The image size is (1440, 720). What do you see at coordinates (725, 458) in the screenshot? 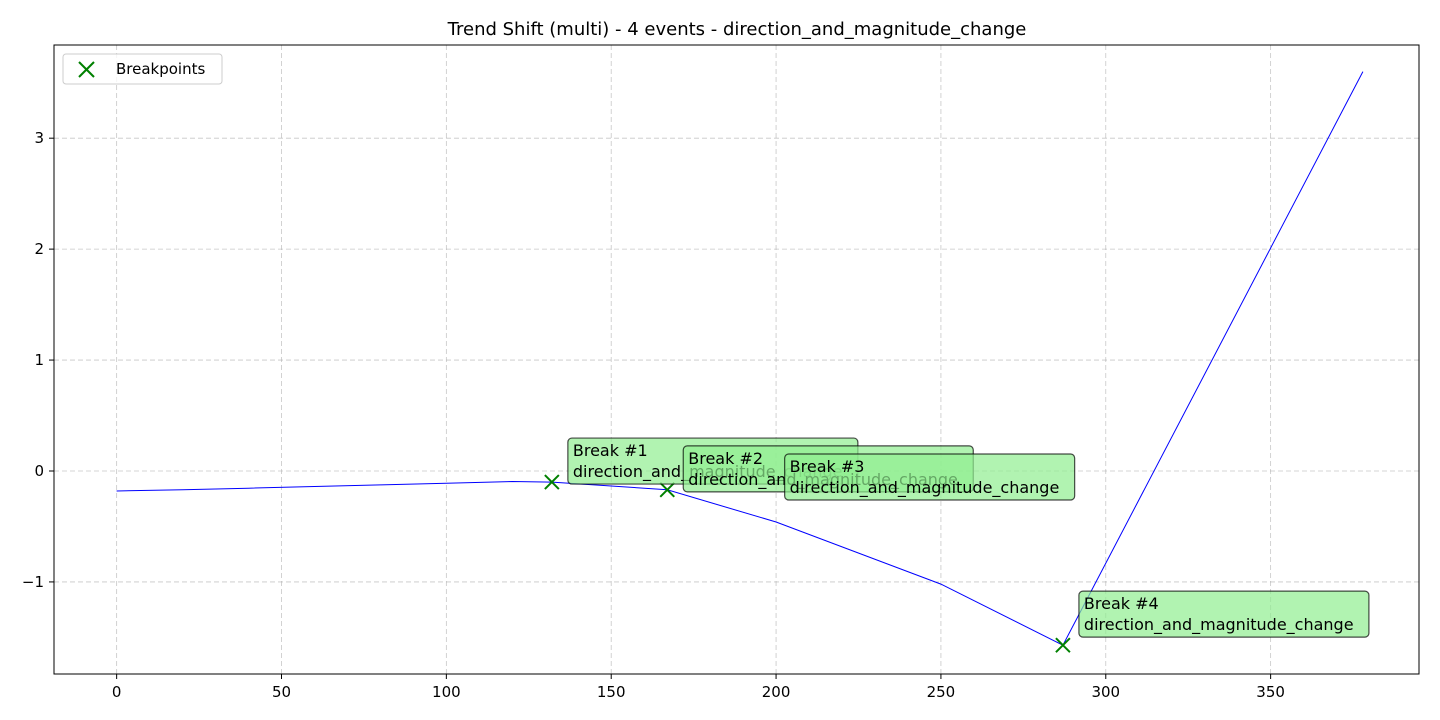
I see `annotation-title: Break #2` at bounding box center [725, 458].